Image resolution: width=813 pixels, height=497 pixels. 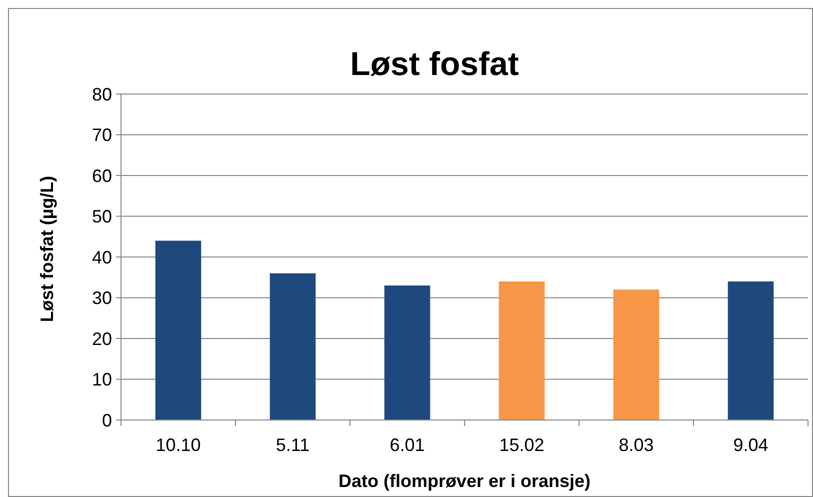 What do you see at coordinates (407, 445) in the screenshot?
I see `x-tick-label: 6.01` at bounding box center [407, 445].